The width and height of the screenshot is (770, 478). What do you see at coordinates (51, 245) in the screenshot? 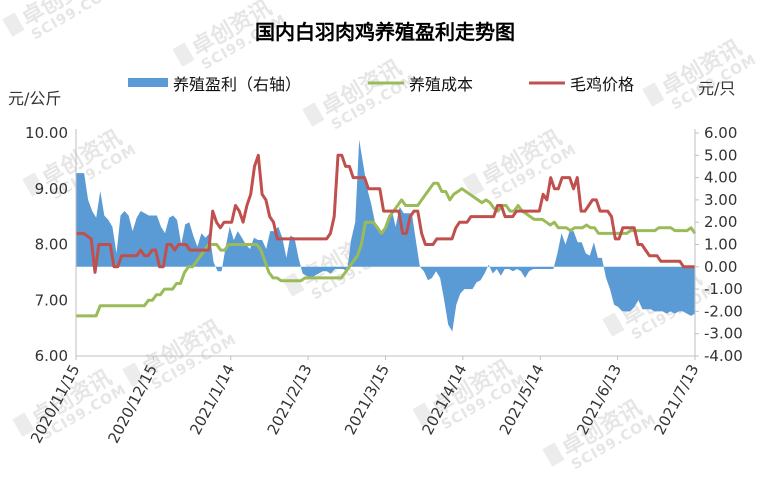
I see `left-tick-label: 8.00` at bounding box center [51, 245].